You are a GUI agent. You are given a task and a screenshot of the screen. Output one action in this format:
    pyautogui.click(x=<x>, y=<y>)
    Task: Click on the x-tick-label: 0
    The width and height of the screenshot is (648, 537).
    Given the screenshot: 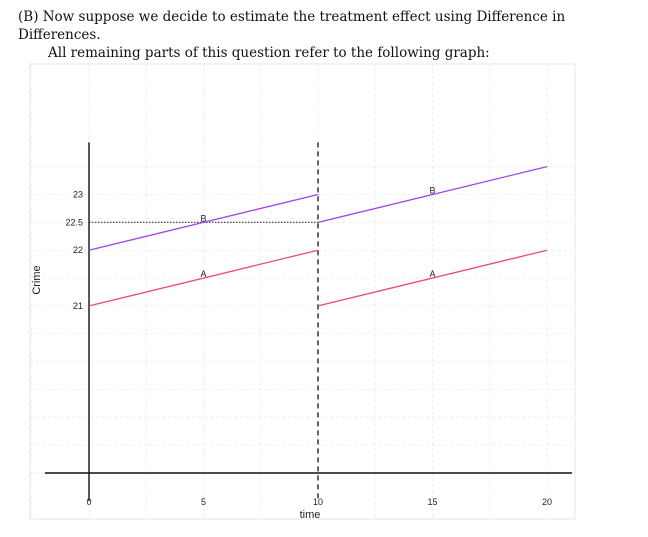 What is the action you would take?
    pyautogui.click(x=88, y=502)
    